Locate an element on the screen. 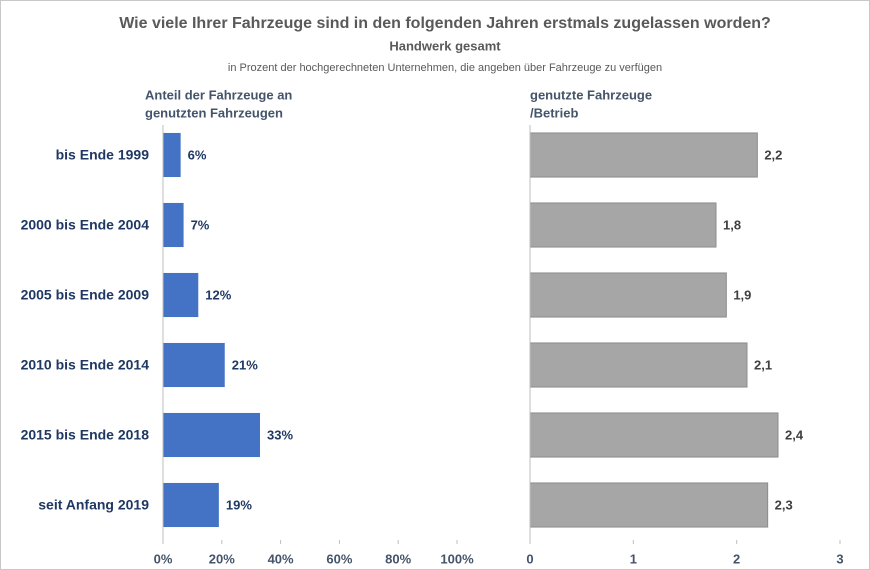 This screenshot has width=870, height=570. value-label: 1,9 is located at coordinates (742, 294).